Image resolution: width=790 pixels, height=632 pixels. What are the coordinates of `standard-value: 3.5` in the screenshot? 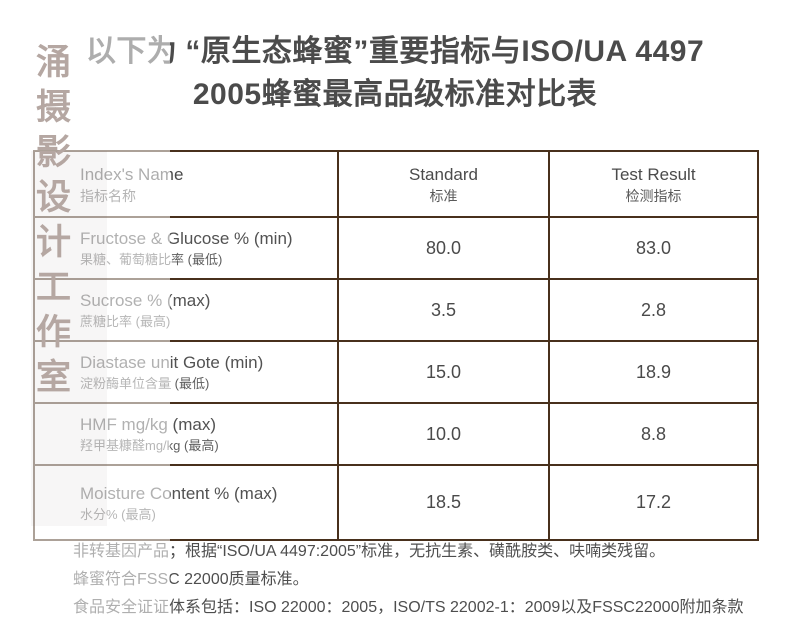 It's located at (443, 309).